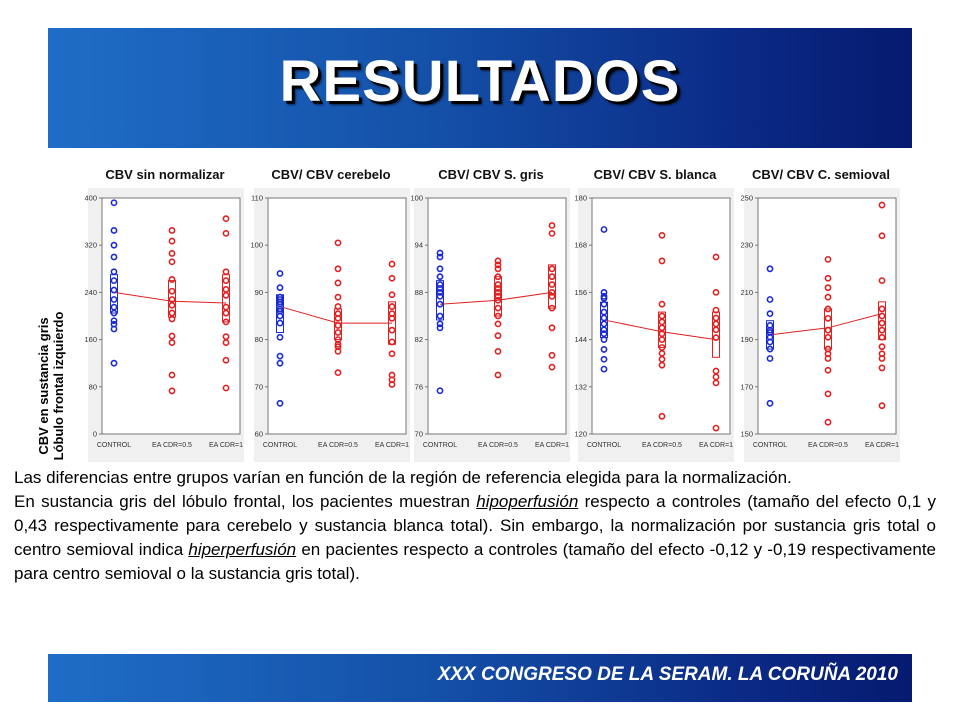 The width and height of the screenshot is (960, 720). What do you see at coordinates (242, 549) in the screenshot?
I see `hiperperfusion-term: hiperperfusión` at bounding box center [242, 549].